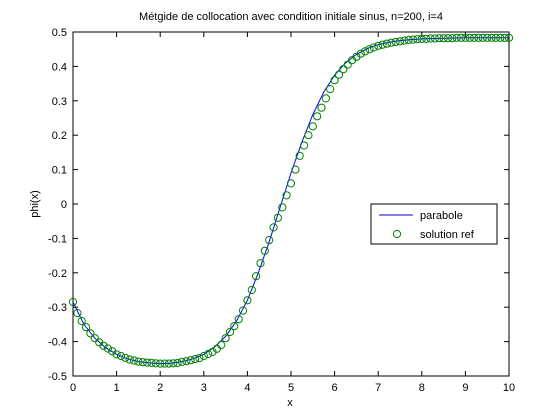 This screenshot has height=420, width=560. I want to click on x-tick-label: 5, so click(291, 388).